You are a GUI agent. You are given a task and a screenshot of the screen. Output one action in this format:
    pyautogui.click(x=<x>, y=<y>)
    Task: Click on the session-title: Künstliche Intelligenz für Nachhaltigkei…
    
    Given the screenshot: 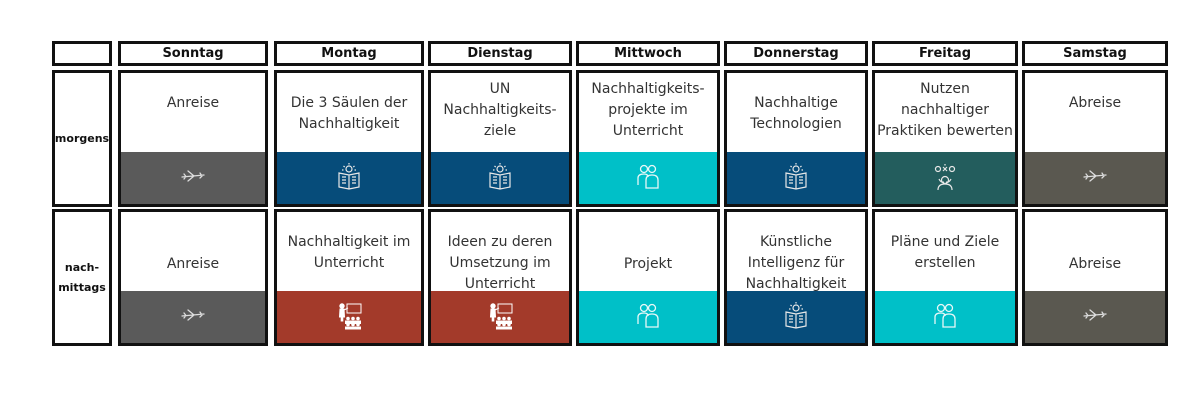 What is the action you would take?
    pyautogui.click(x=796, y=263)
    